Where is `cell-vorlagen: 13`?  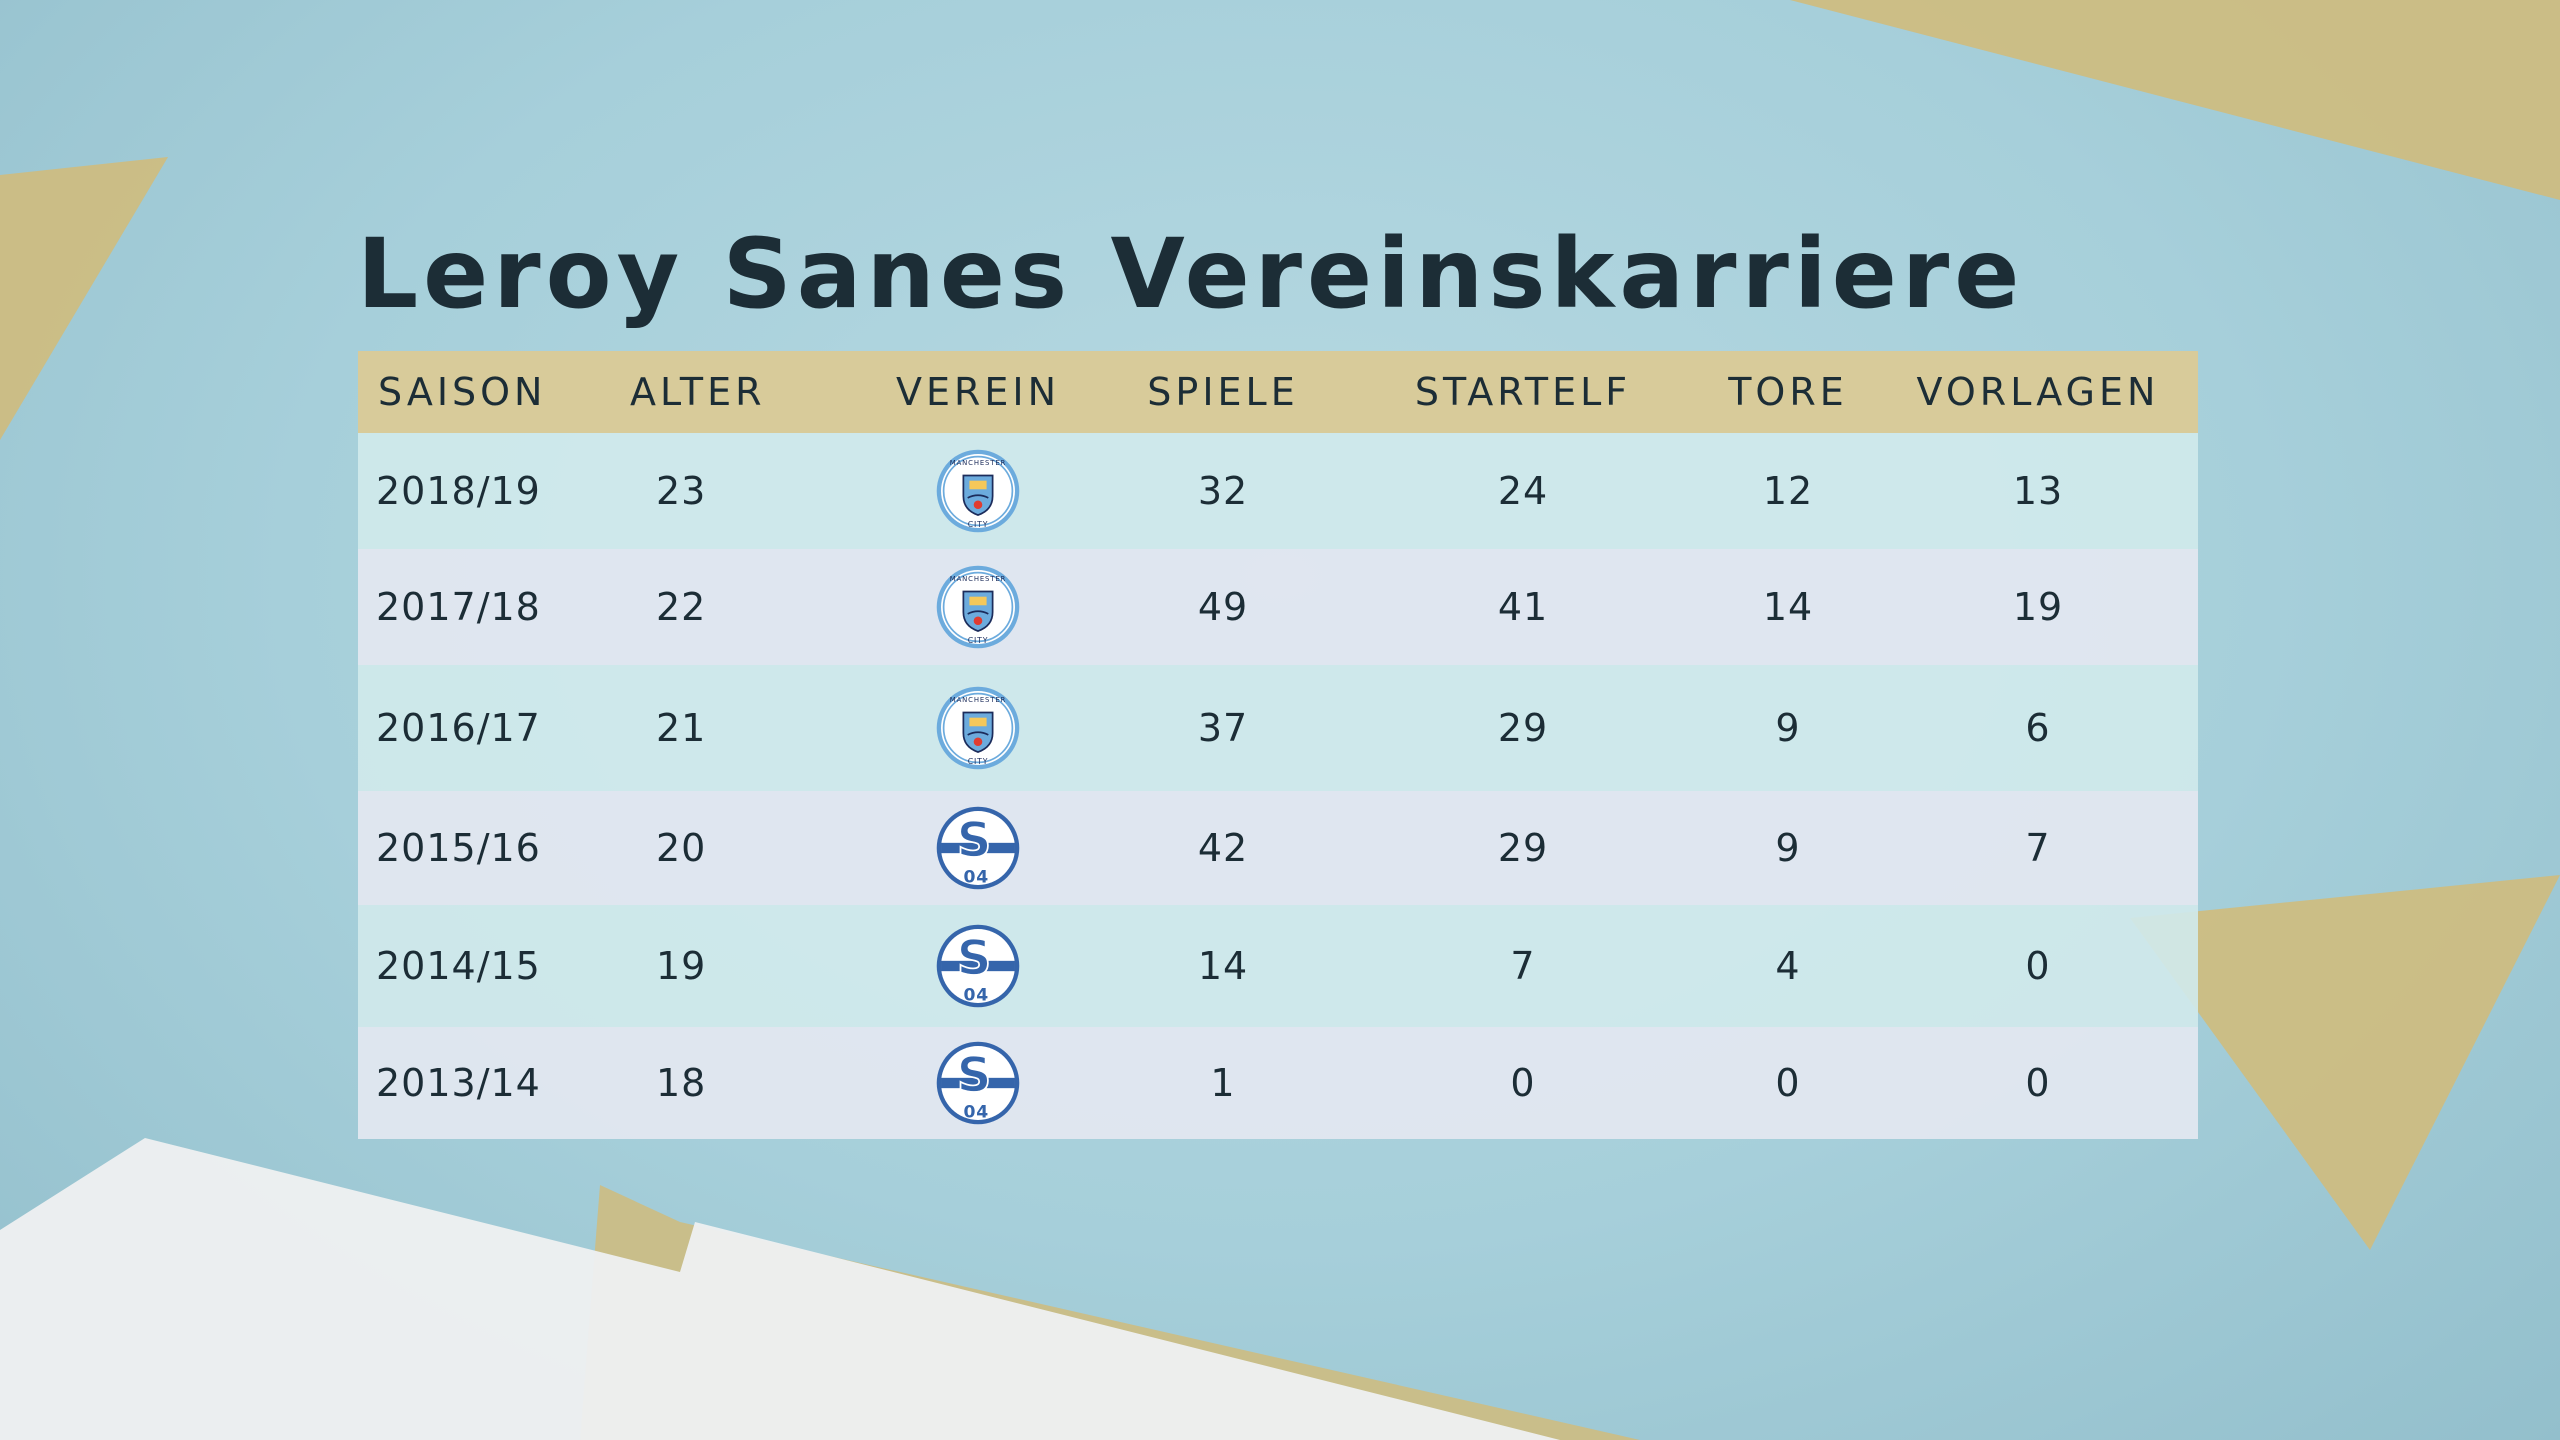 cell-vorlagen: 13 is located at coordinates (2038, 491).